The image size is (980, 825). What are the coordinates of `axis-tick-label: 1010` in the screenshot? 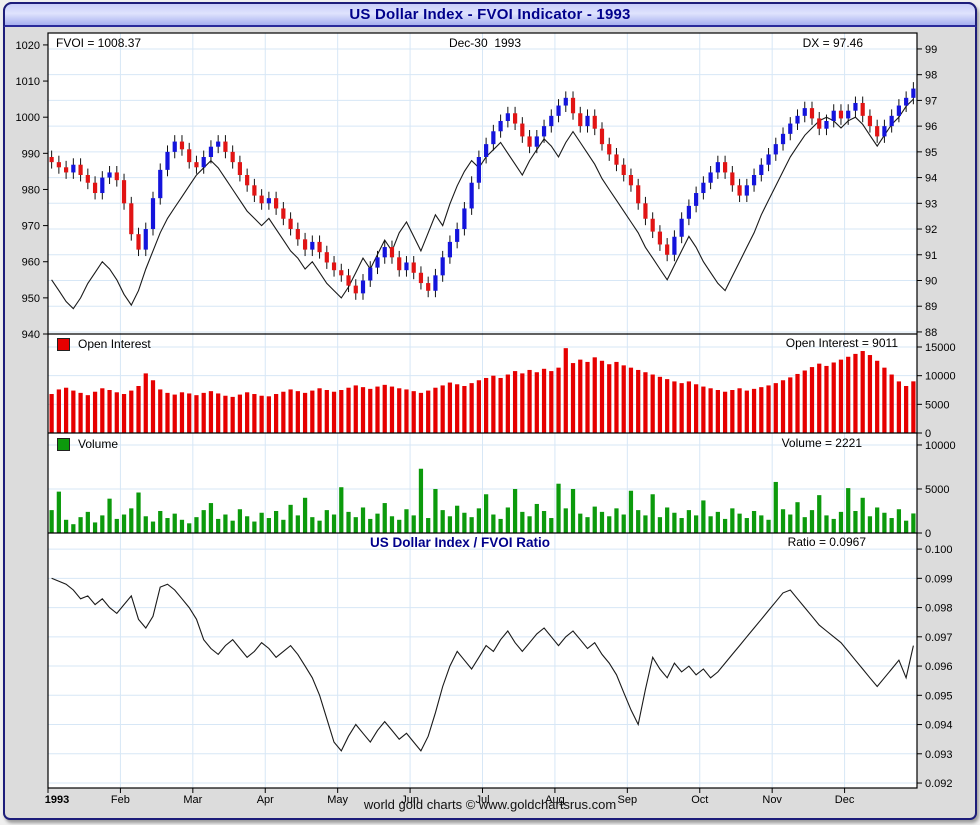 It's located at (28, 82).